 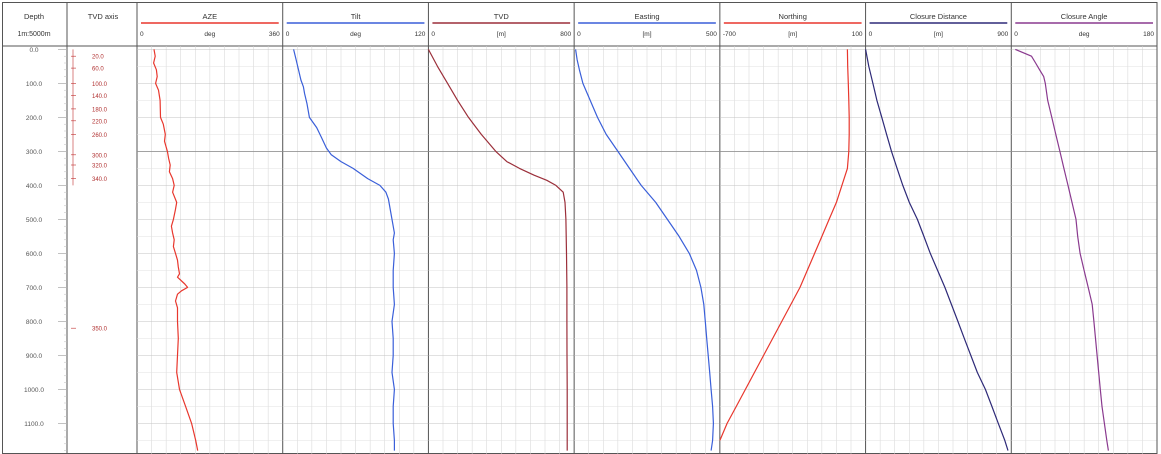 I want to click on depth-tick-label: 800.0, so click(x=34, y=322).